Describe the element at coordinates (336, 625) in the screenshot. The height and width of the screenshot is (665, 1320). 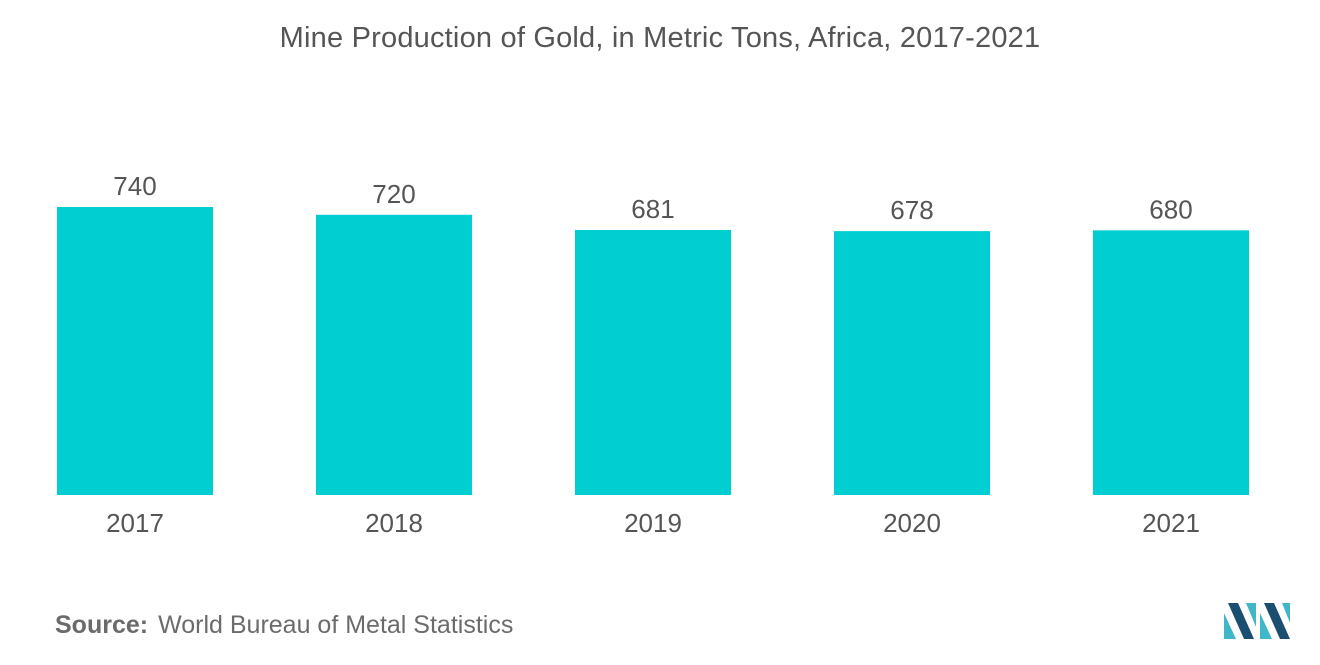
I see `source-text: World Bureau of Metal Statistics` at that location.